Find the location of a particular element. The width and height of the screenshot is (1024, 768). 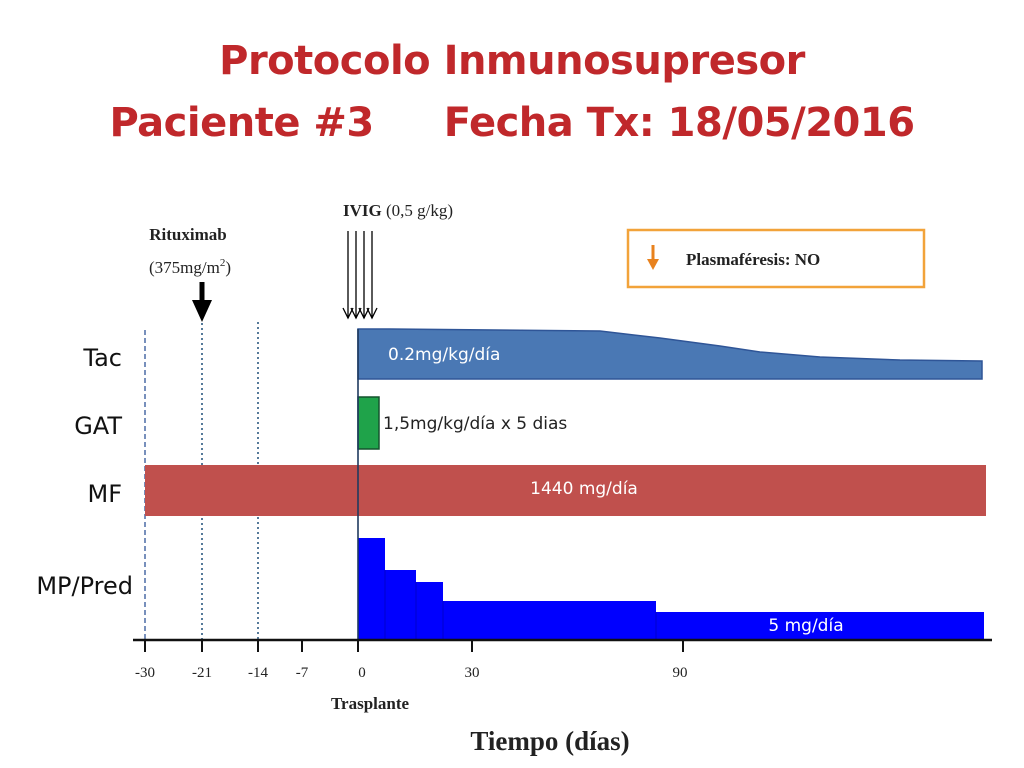

plasmapheresis-arrow-icon is located at coordinates (653, 257).